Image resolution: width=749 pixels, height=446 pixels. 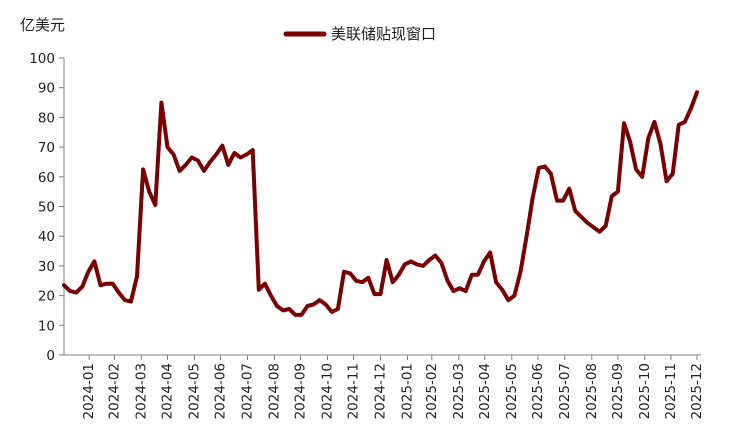 I want to click on legend: 美联储贴现窗口, so click(x=359, y=34).